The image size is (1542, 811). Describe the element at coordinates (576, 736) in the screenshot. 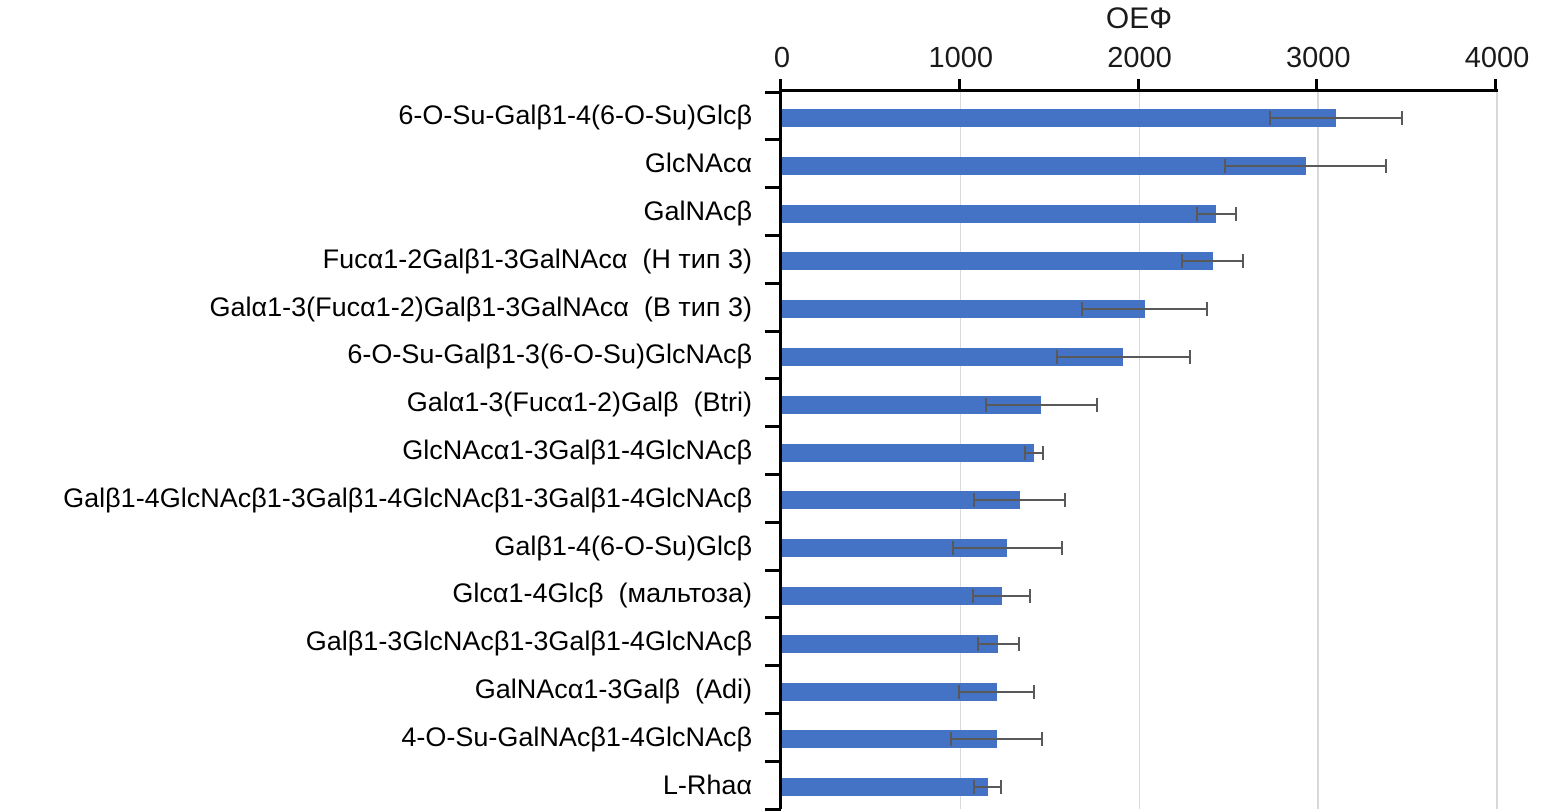

I see `category-label: 4-O-Su-GalNAcβ1-4GlcNAcβ` at that location.